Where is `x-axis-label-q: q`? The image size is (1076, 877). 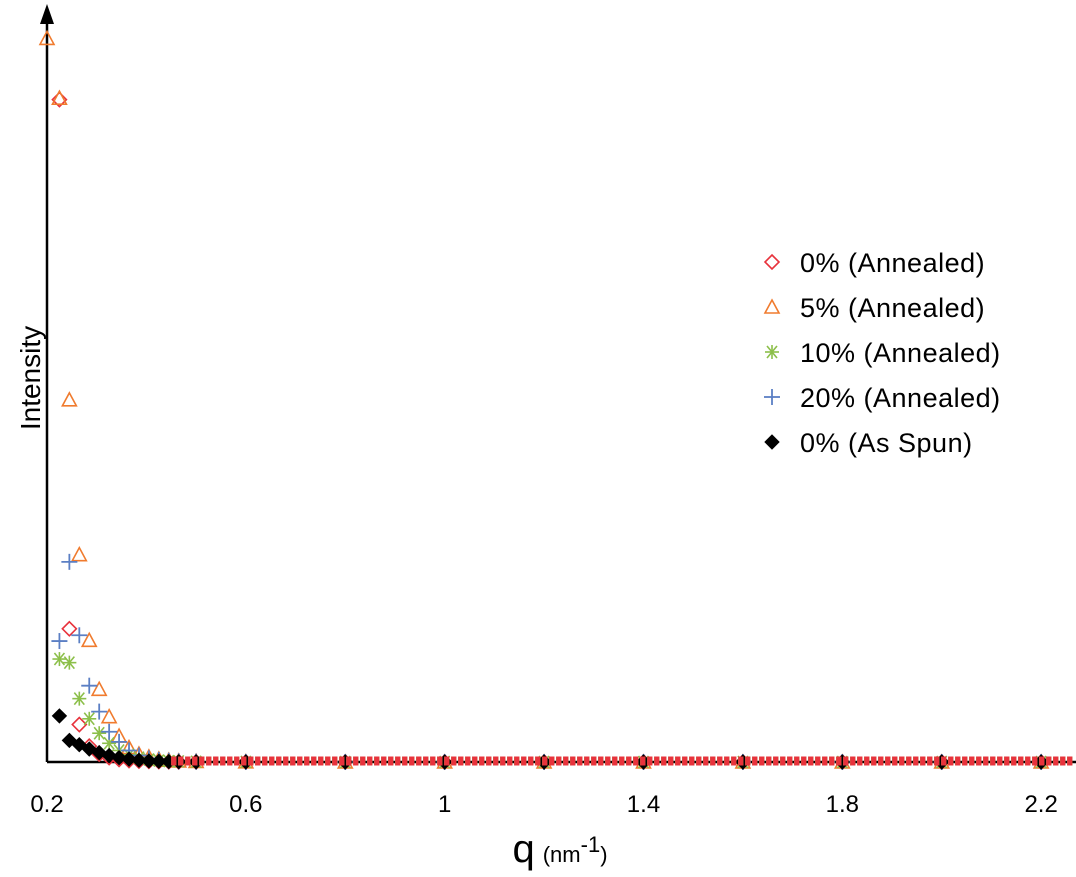
x-axis-label-q: q is located at coordinates (523, 849).